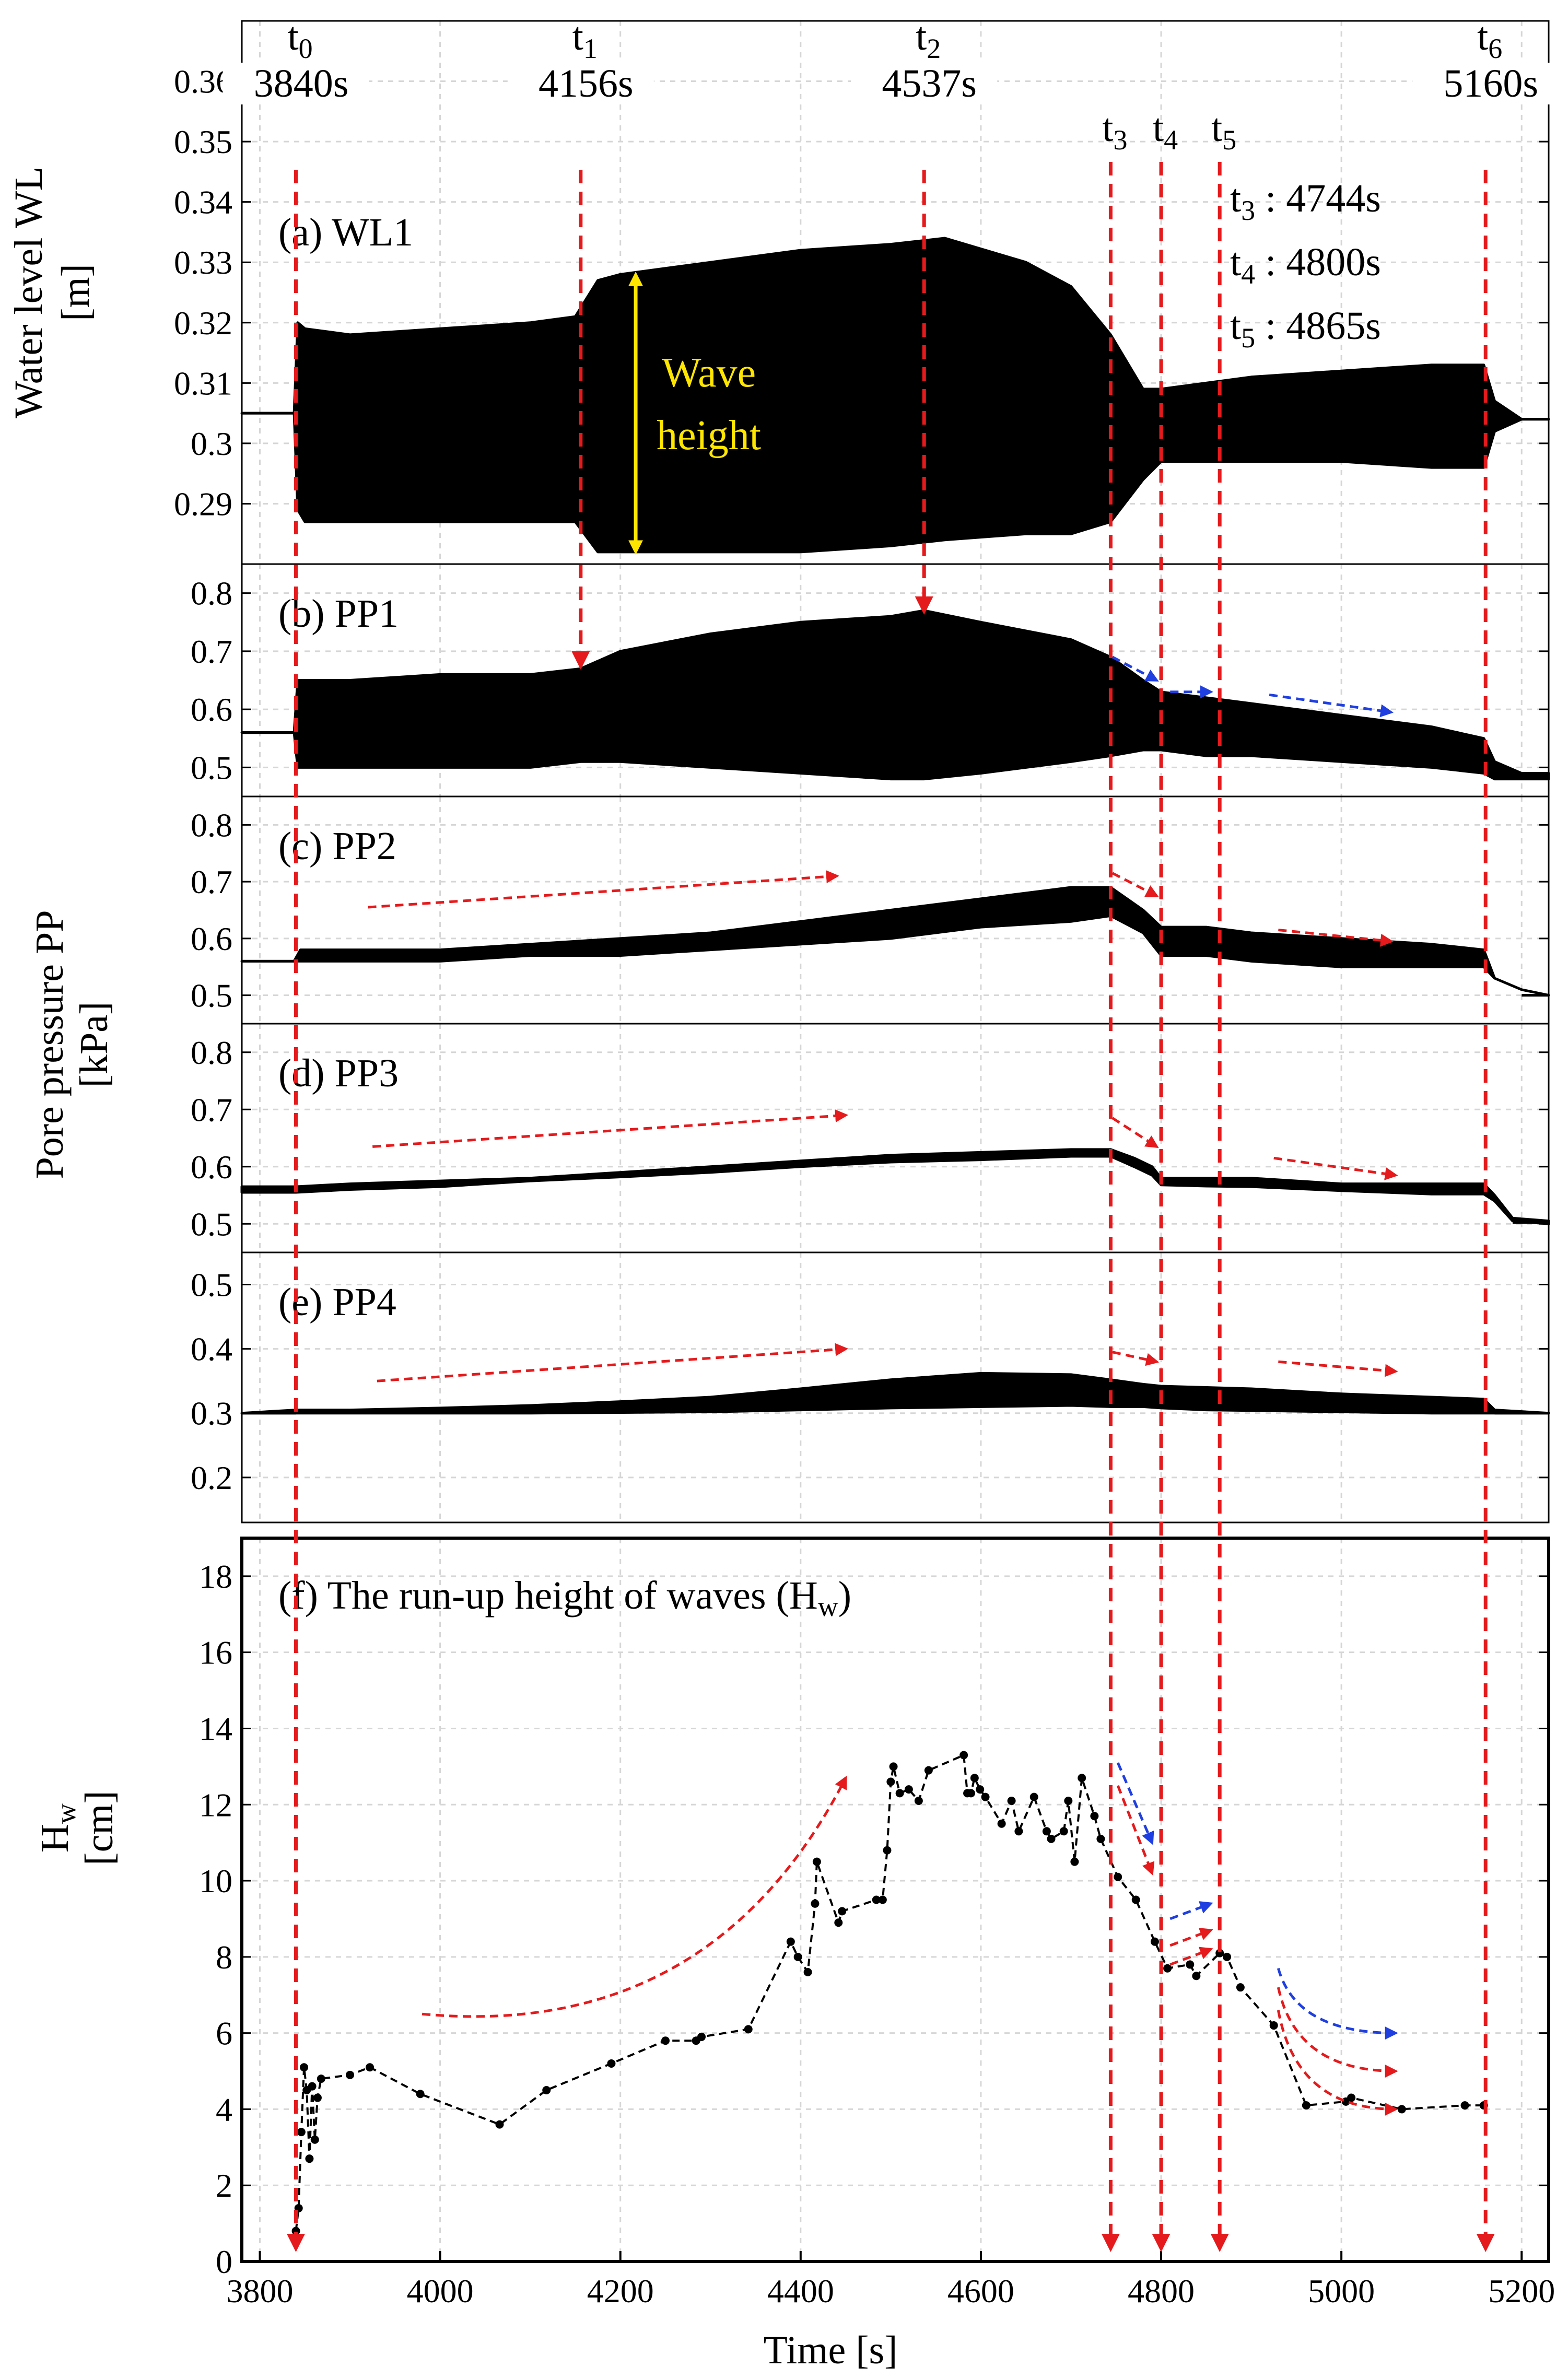 This screenshot has width=1568, height=2379. I want to click on hw-axis-unit: [cm], so click(99, 1827).